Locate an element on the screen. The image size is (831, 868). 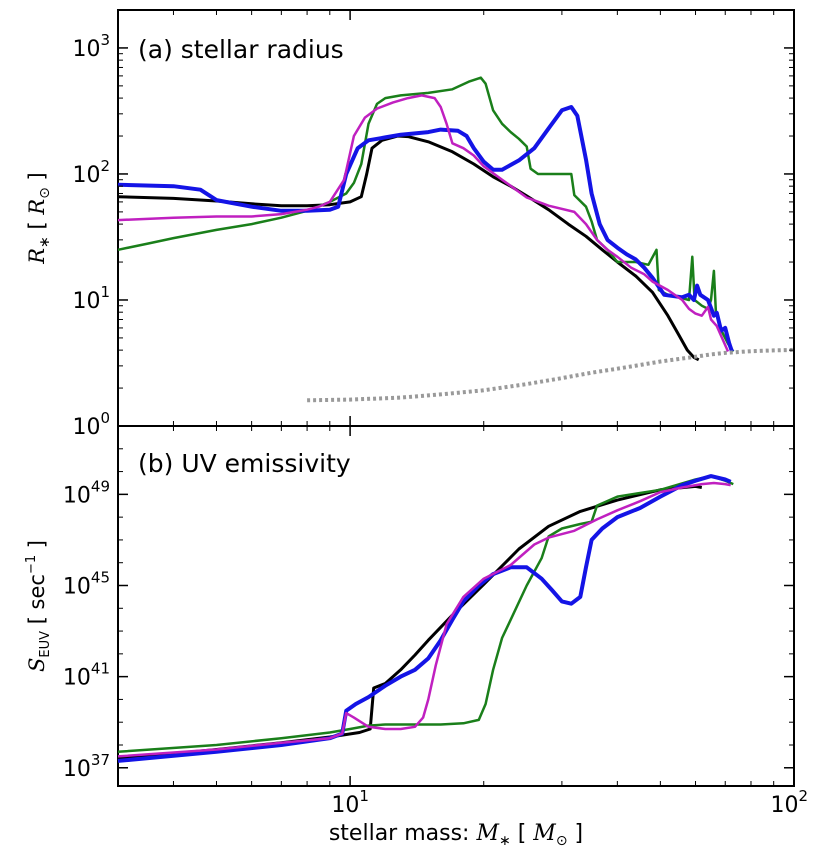
b-ytick-label: 1041 is located at coordinates (86, 675).